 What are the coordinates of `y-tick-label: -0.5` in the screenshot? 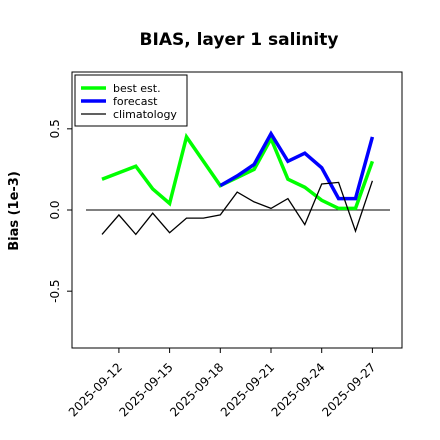 It's located at (55, 290).